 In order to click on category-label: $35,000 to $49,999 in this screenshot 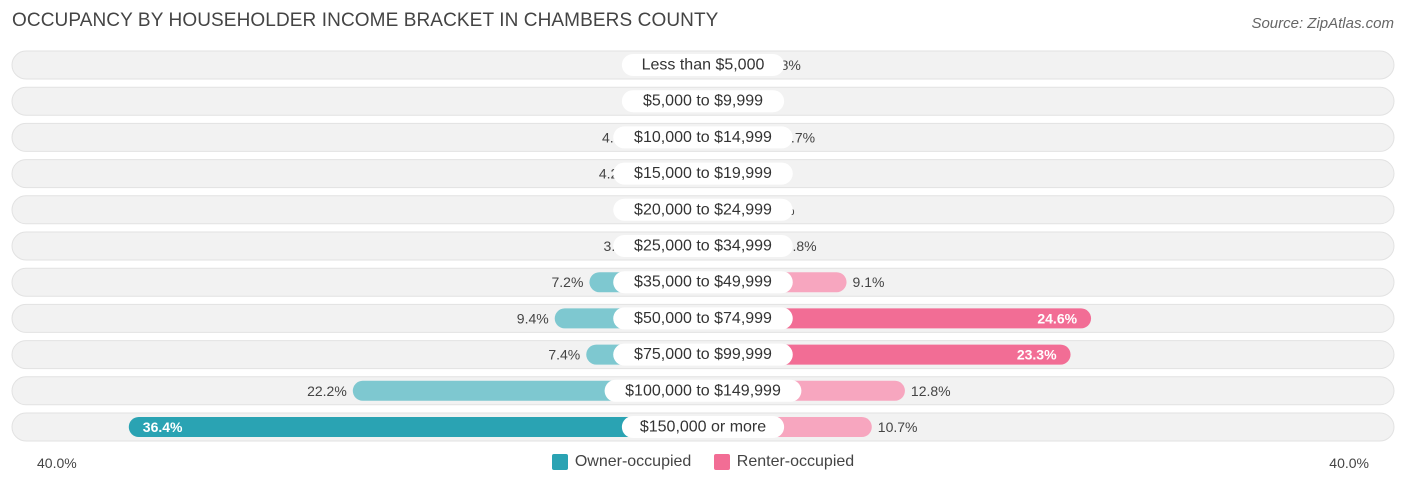, I will do `click(703, 282)`.